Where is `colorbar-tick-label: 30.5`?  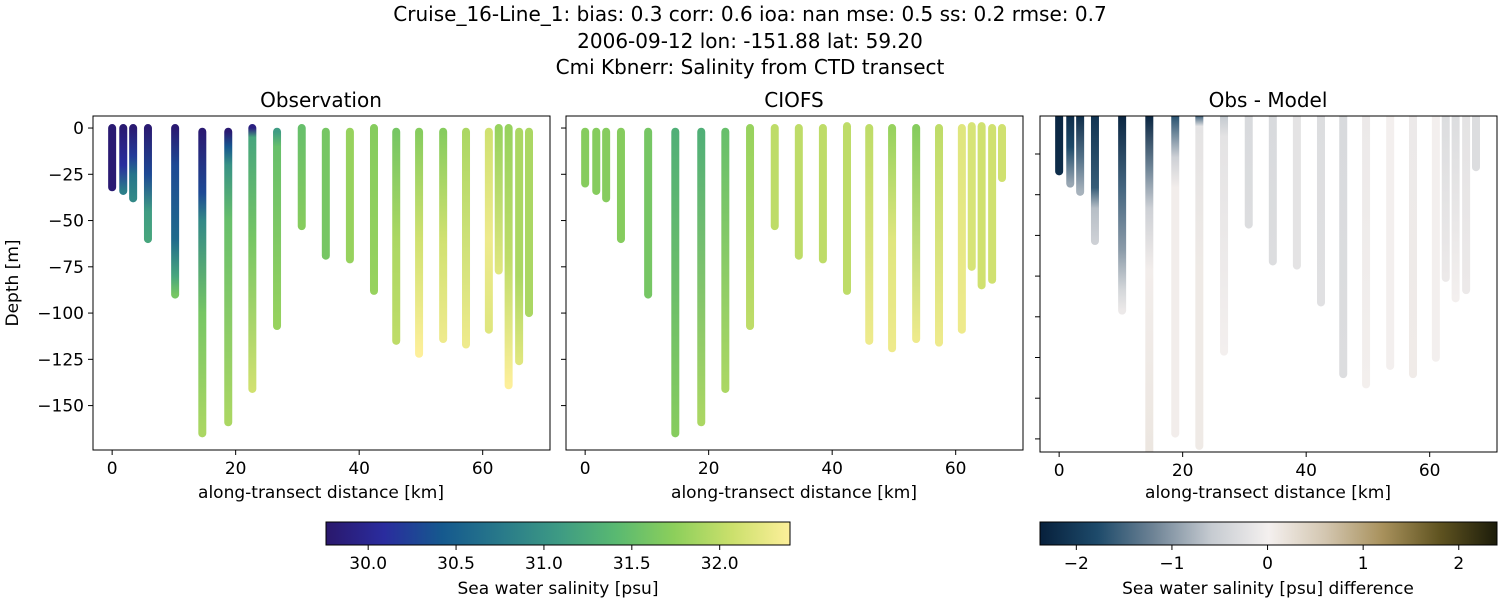
colorbar-tick-label: 30.5 is located at coordinates (456, 564).